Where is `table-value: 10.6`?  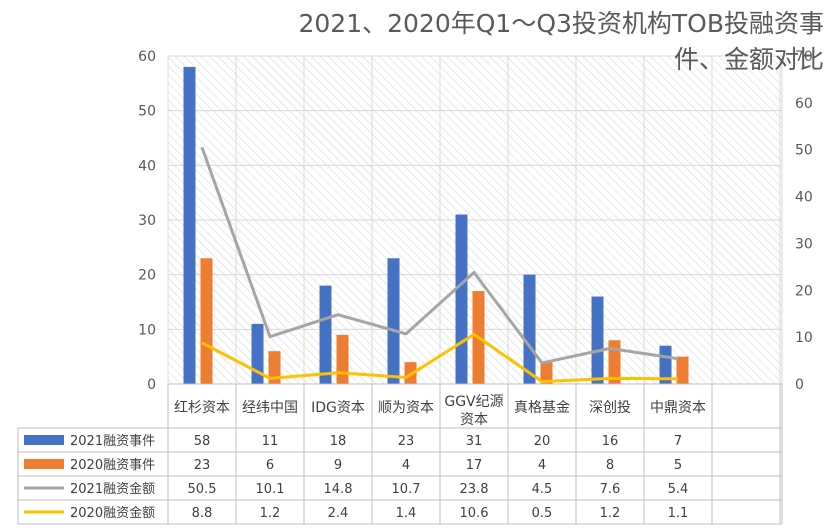 table-value: 10.6 is located at coordinates (474, 513).